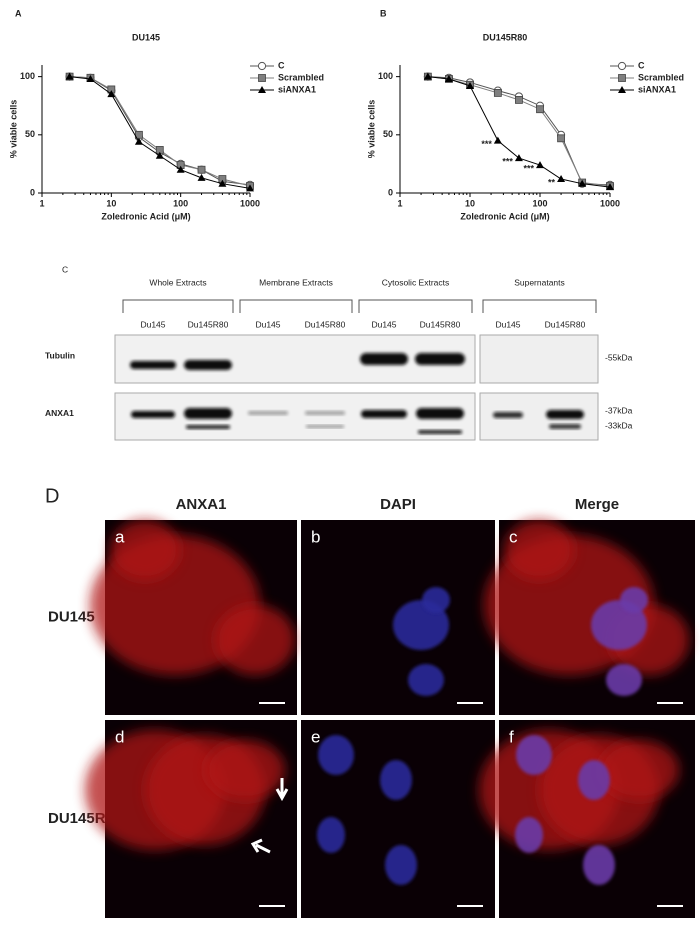  Describe the element at coordinates (296, 282) in the screenshot. I see `group-label: Membrane Extracts` at that location.